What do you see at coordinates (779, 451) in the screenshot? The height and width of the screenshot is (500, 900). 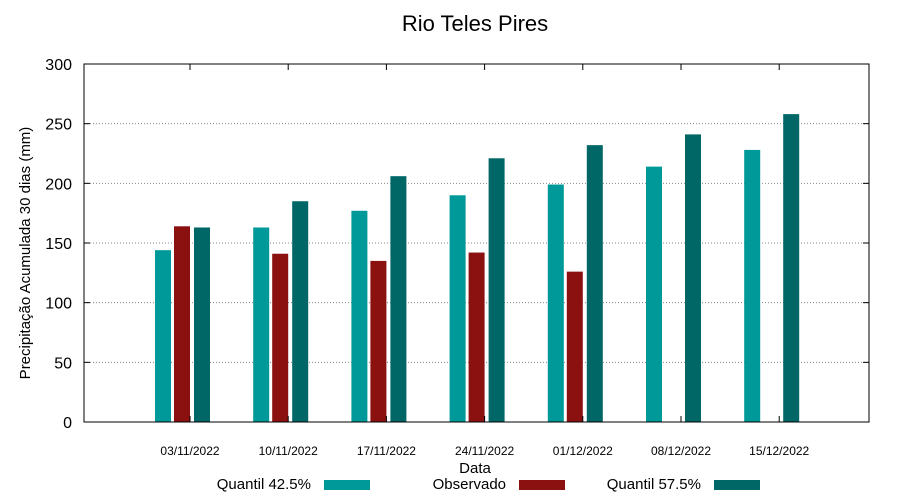 I see `x-tick-label: 15/12/2022` at bounding box center [779, 451].